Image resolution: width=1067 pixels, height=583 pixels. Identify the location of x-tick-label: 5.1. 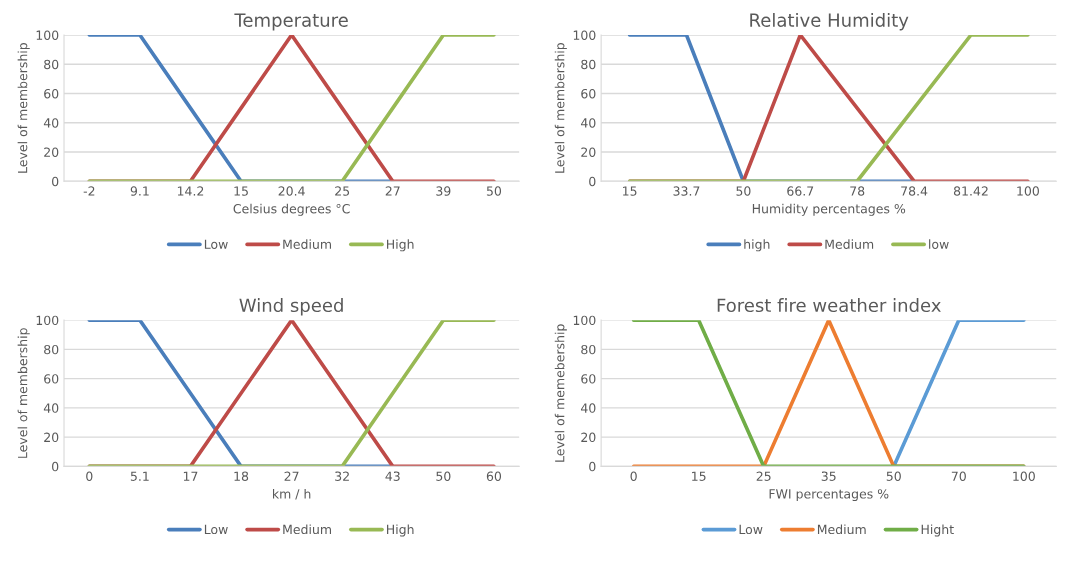
(139, 476).